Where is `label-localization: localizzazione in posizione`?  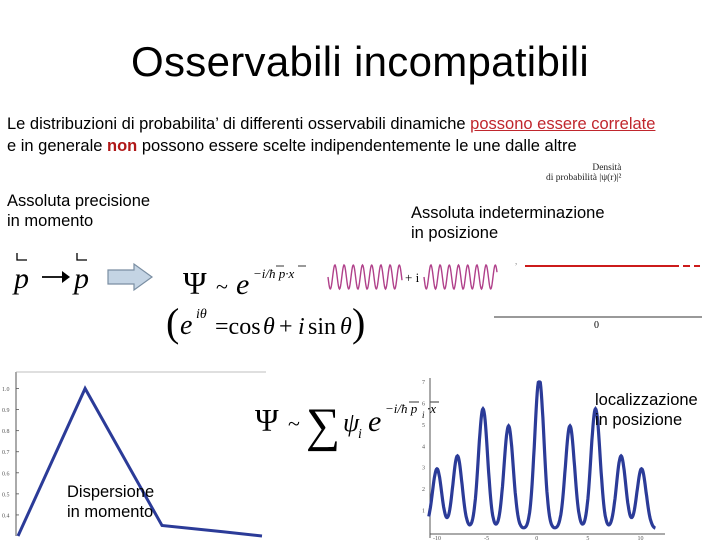 label-localization: localizzazione in posizione is located at coordinates (646, 410).